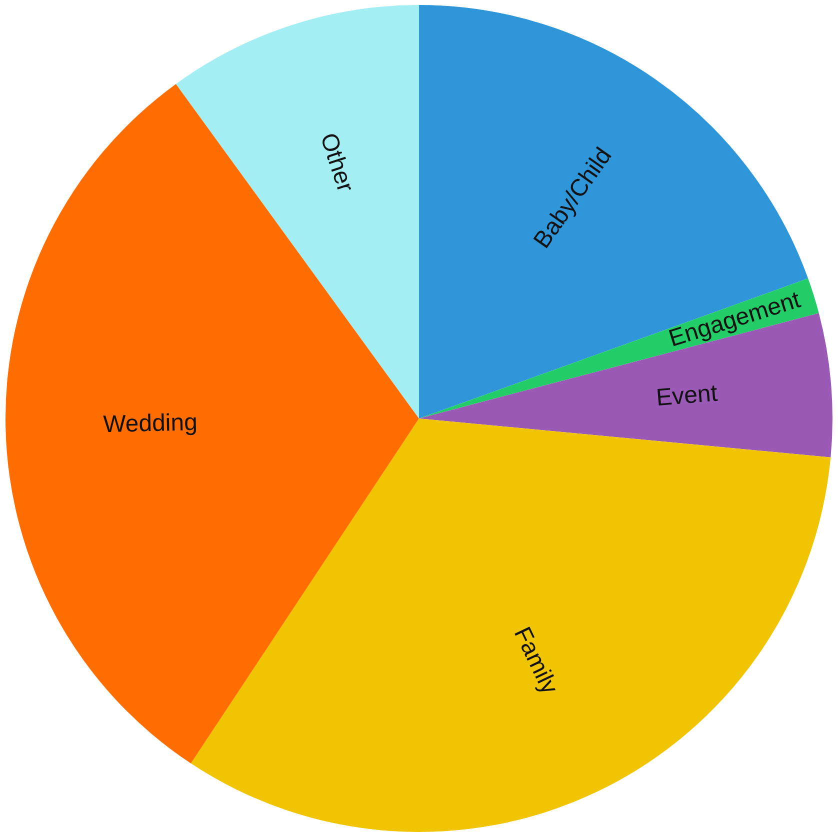 This screenshot has height=837, width=838. Describe the element at coordinates (150, 423) in the screenshot. I see `slice-label: Wedding` at that location.